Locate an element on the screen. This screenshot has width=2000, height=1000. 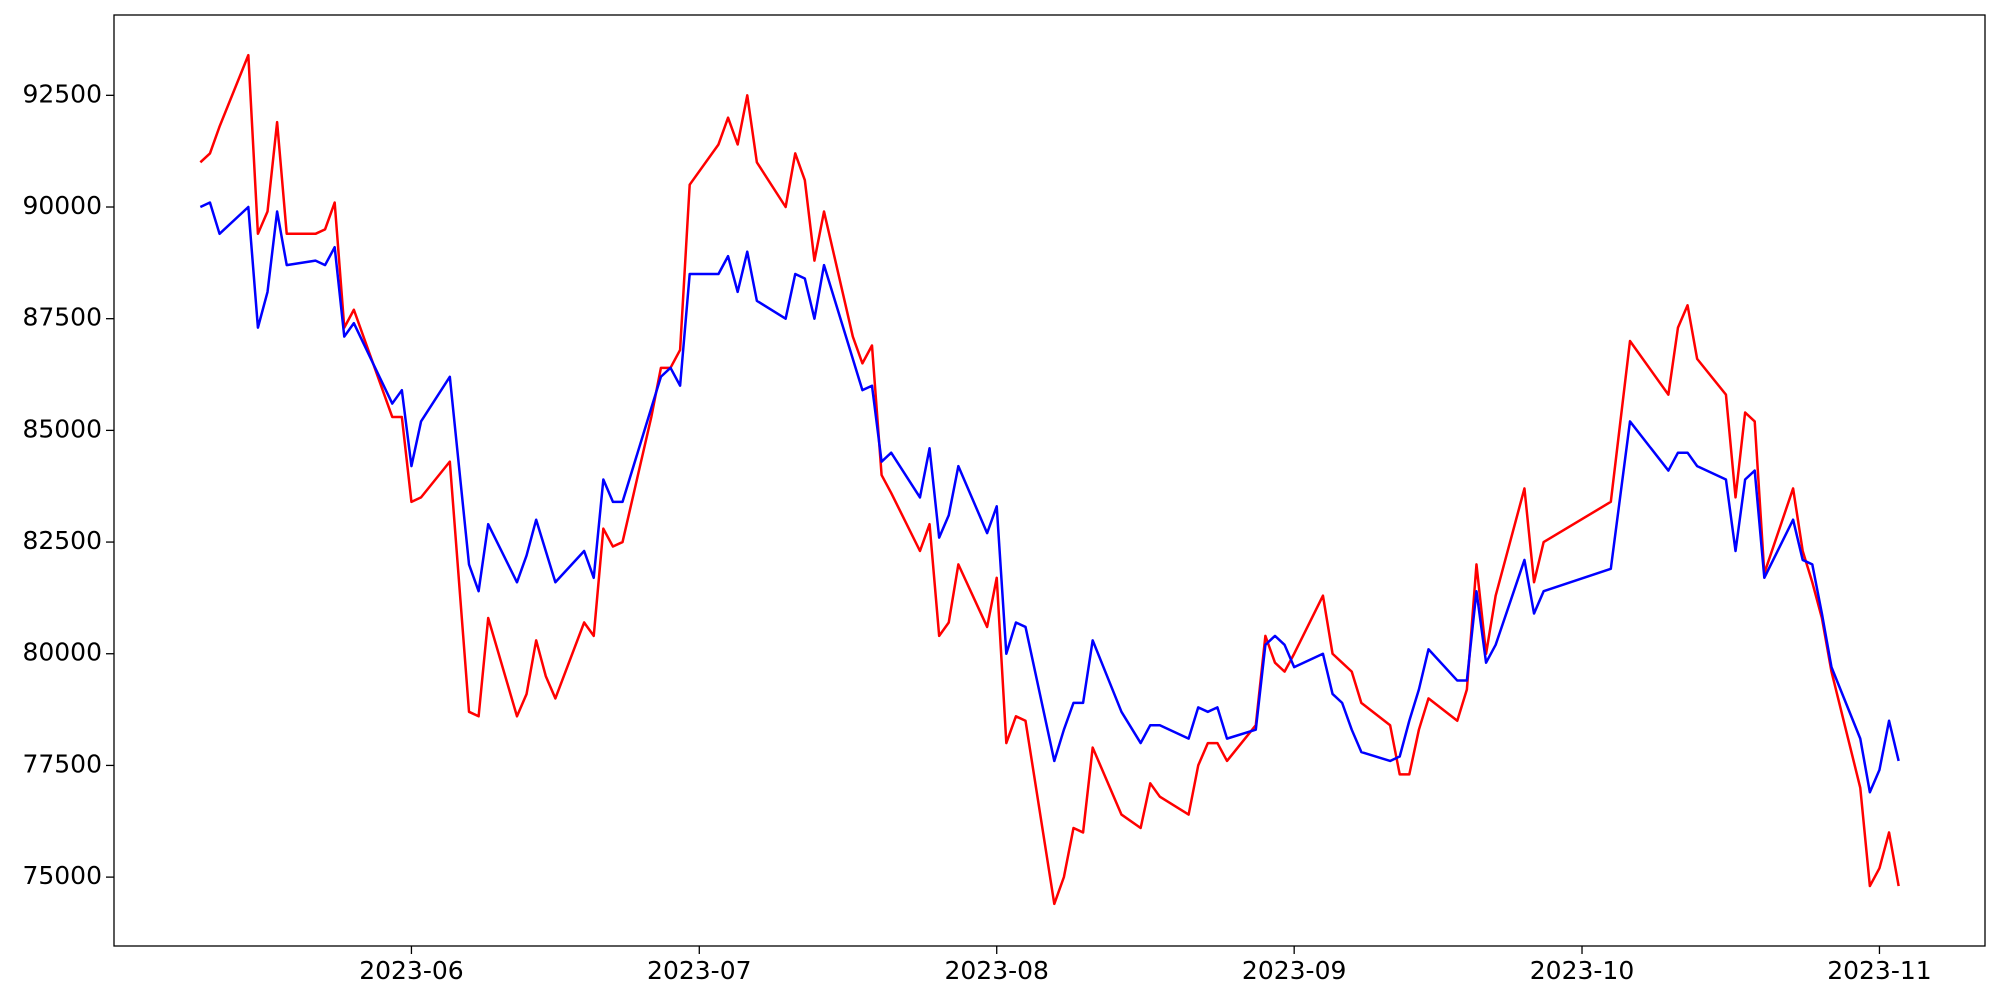
y-tick-label: 87500 is located at coordinates (62, 317).